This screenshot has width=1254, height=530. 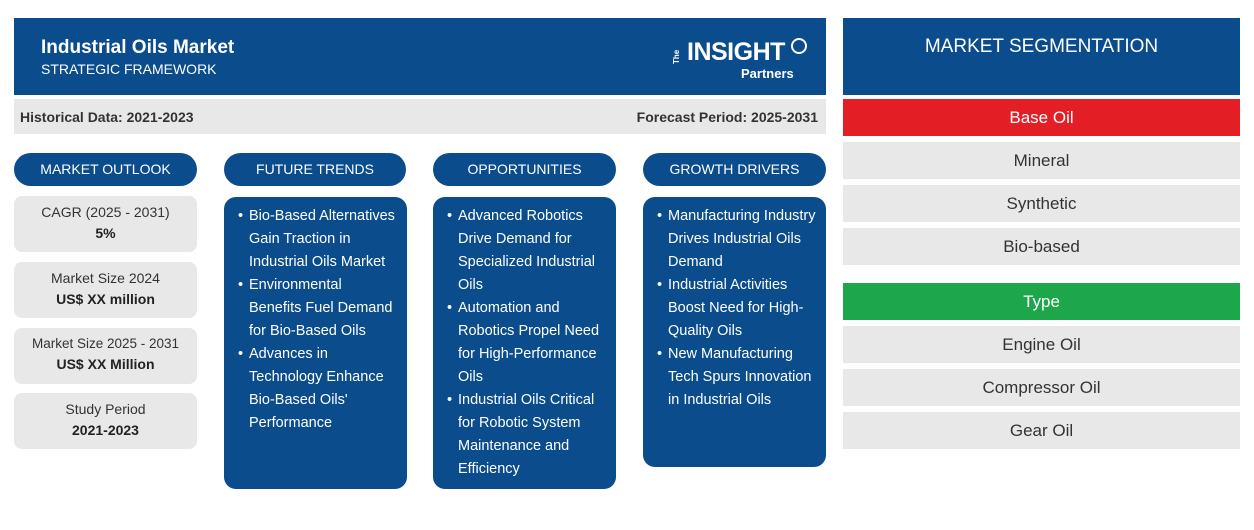 I want to click on stat-label: Market Size 2025 - 2031, so click(x=105, y=343).